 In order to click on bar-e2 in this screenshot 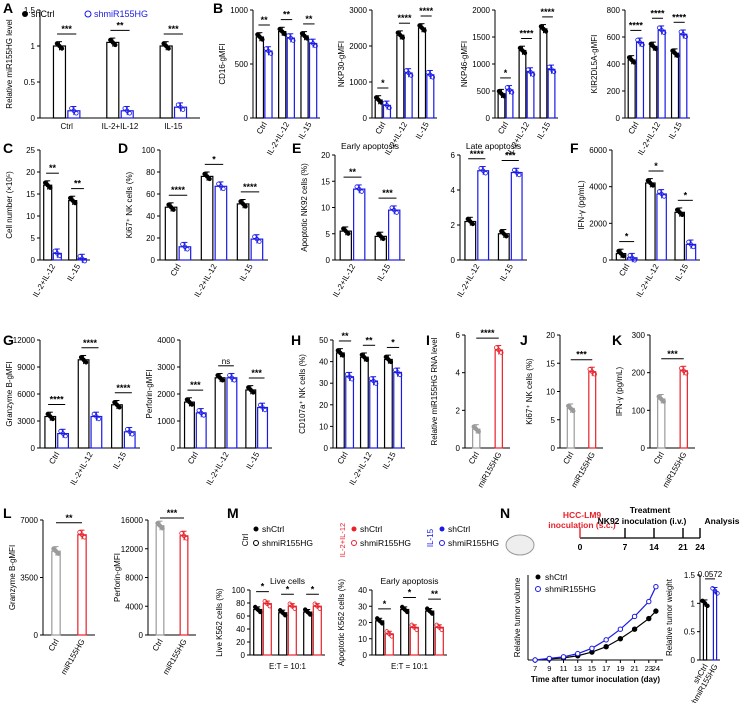, I will do `click(516, 216)`.